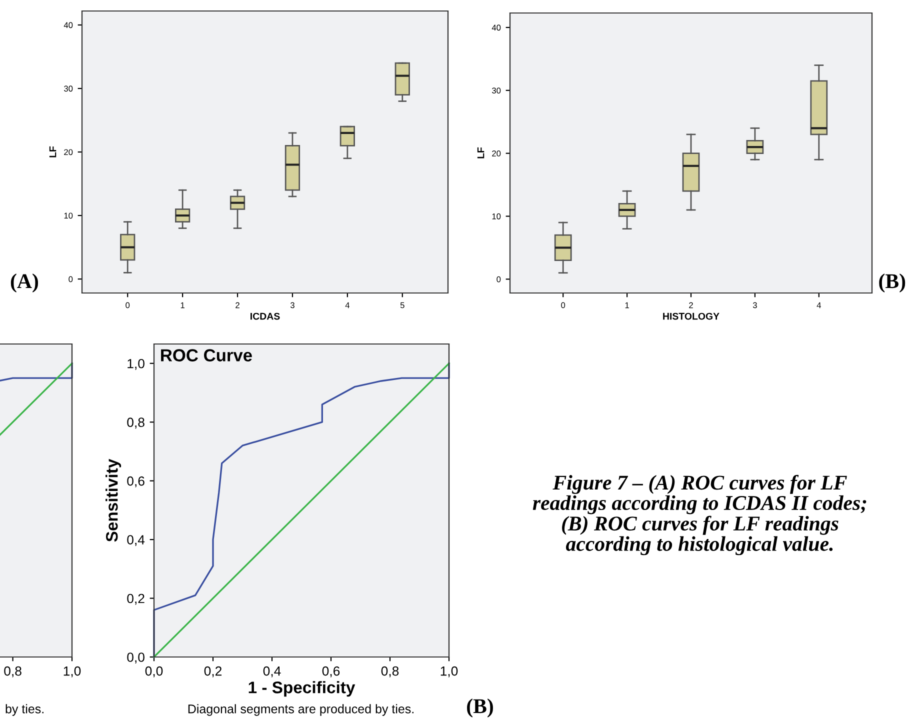  What do you see at coordinates (402, 305) in the screenshot?
I see `x-tick-label: 5` at bounding box center [402, 305].